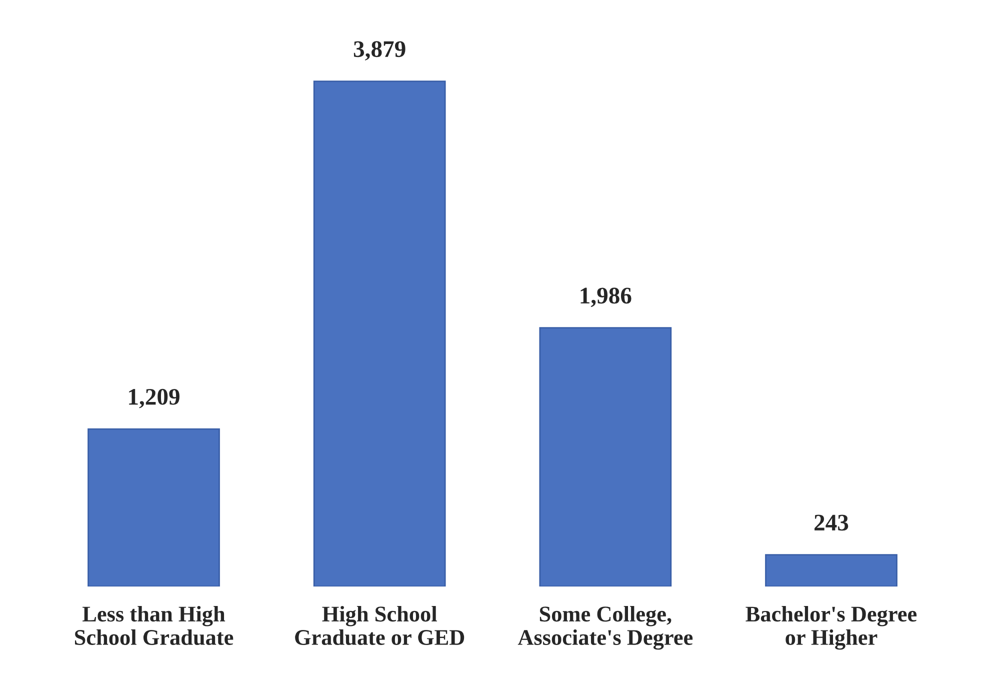 The image size is (985, 690). Describe the element at coordinates (605, 628) in the screenshot. I see `x-tick-label: Some College, Associate's Degree` at that location.